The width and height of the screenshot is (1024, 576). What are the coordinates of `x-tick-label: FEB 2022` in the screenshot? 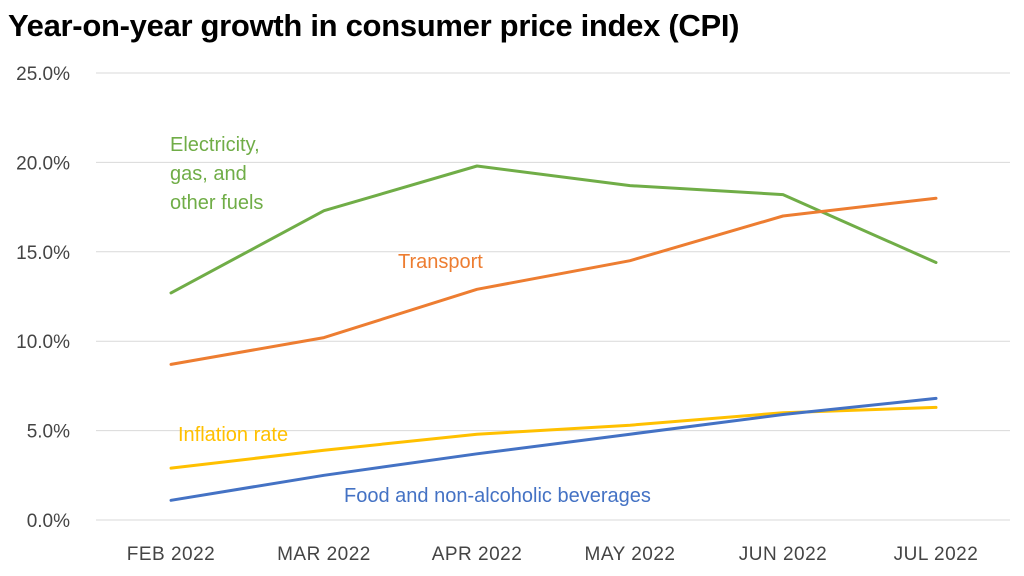 It's located at (171, 554).